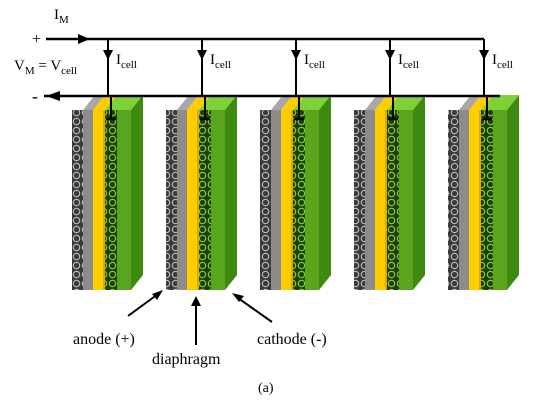 The height and width of the screenshot is (401, 551). I want to click on positive-bus-arrow-icon, so click(84, 39).